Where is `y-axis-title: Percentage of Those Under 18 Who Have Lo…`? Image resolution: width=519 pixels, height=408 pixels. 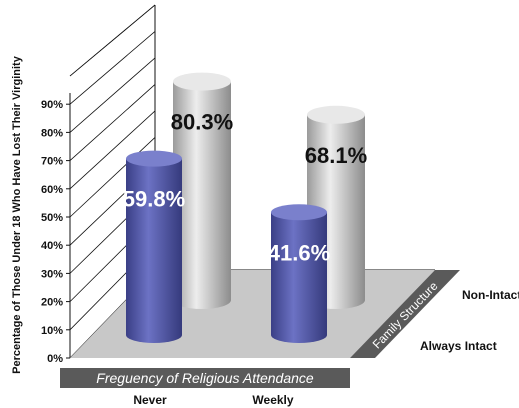 y-axis-title: Percentage of Those Under 18 Who Have Lo… is located at coordinates (17, 214).